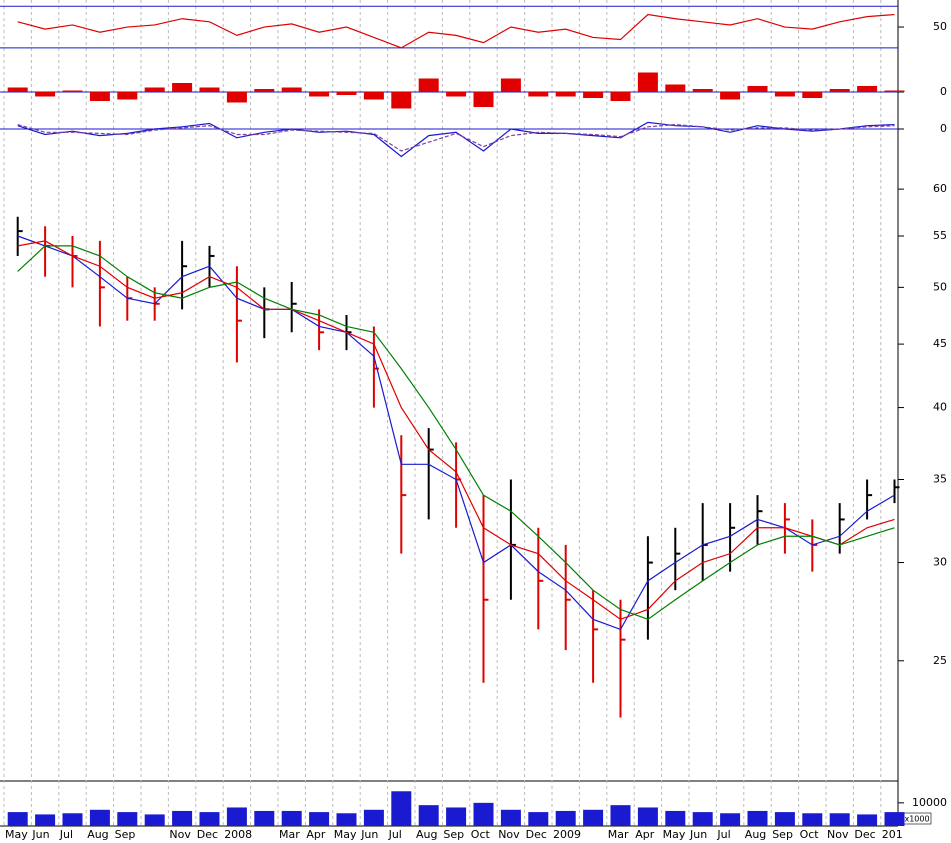  I want to click on x-tick-label: 2009, so click(567, 834).